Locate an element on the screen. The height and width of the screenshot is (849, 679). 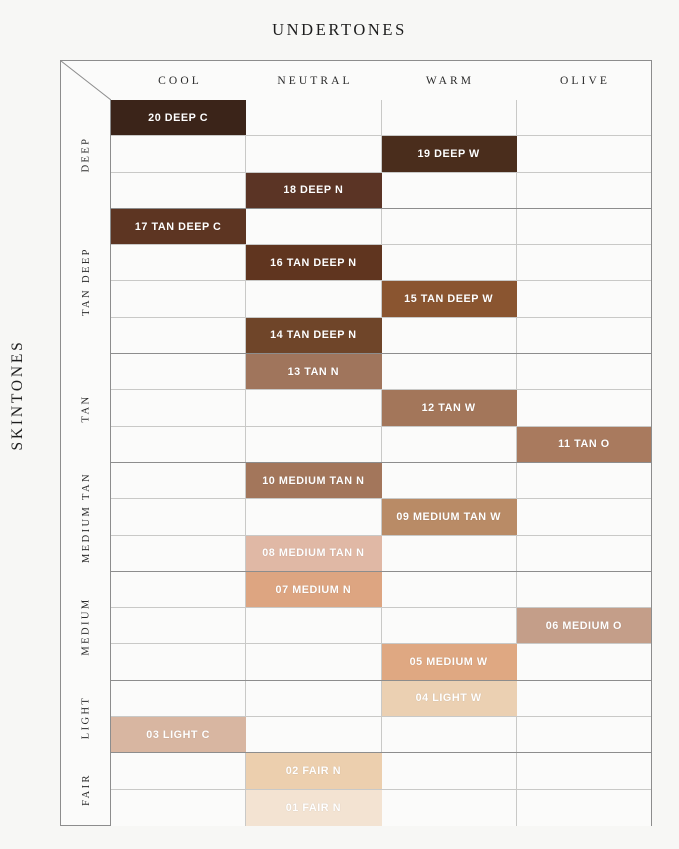
shade-swatch-label: 11 TAN O is located at coordinates (584, 444).